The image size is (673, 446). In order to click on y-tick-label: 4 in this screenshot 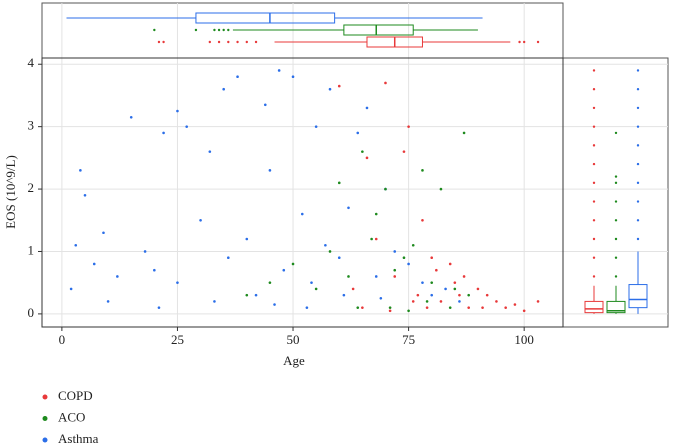, I will do `click(31, 62)`.